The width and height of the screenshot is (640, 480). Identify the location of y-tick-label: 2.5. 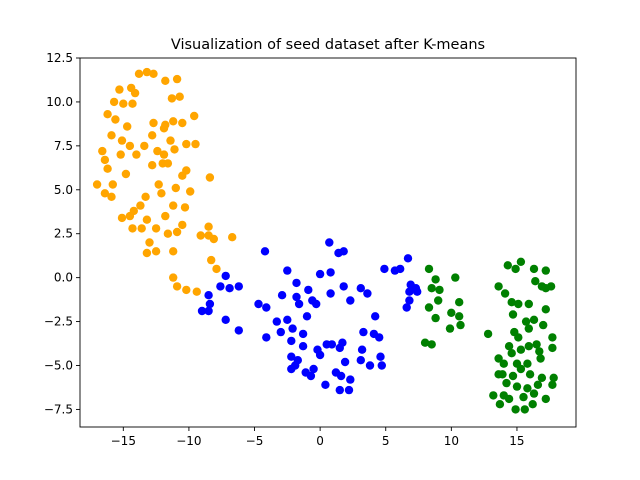
(63, 234).